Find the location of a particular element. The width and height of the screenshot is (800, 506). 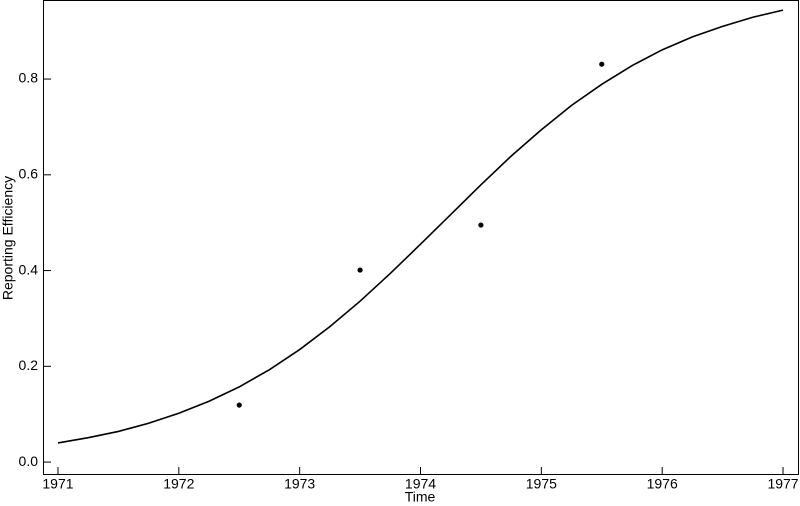

x-tick-label: 1974 is located at coordinates (420, 484).